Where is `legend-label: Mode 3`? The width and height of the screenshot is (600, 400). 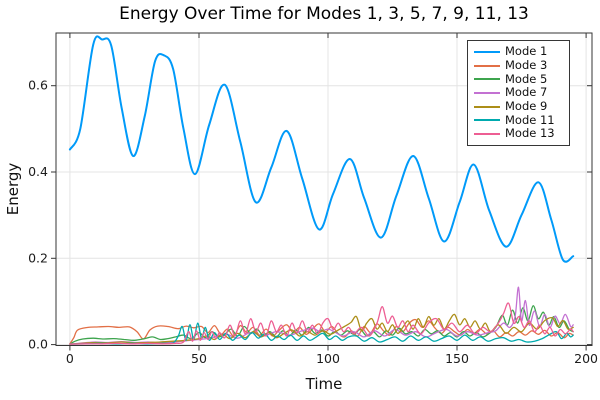
legend-label: Mode 3 is located at coordinates (526, 64).